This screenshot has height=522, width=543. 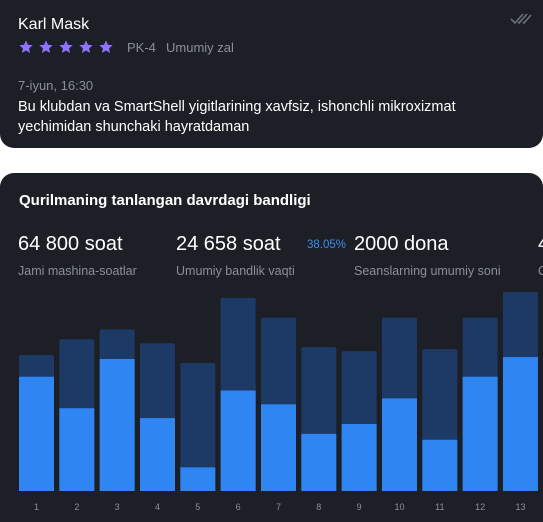 I want to click on busy-percent: 38.05%, so click(x=327, y=245).